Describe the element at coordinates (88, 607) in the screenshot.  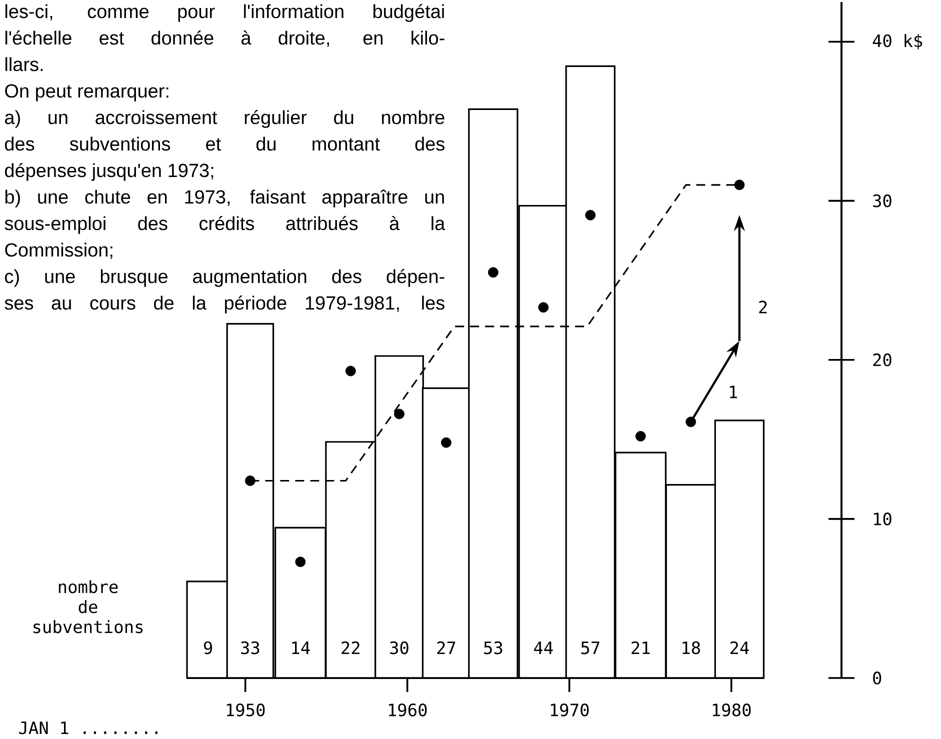
I see `y-axis-title: nombre de subventions` at that location.